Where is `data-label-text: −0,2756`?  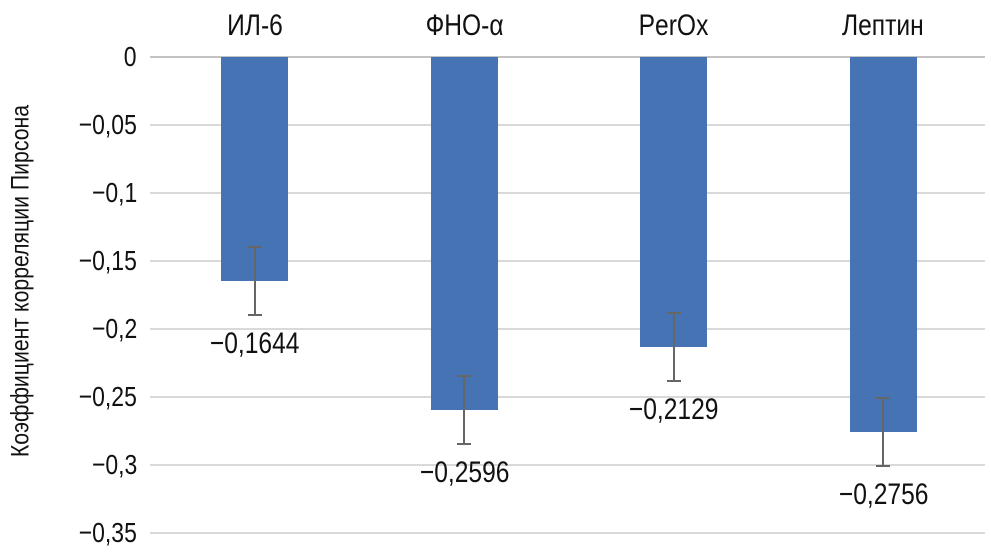
data-label-text: −0,2756 is located at coordinates (883, 494).